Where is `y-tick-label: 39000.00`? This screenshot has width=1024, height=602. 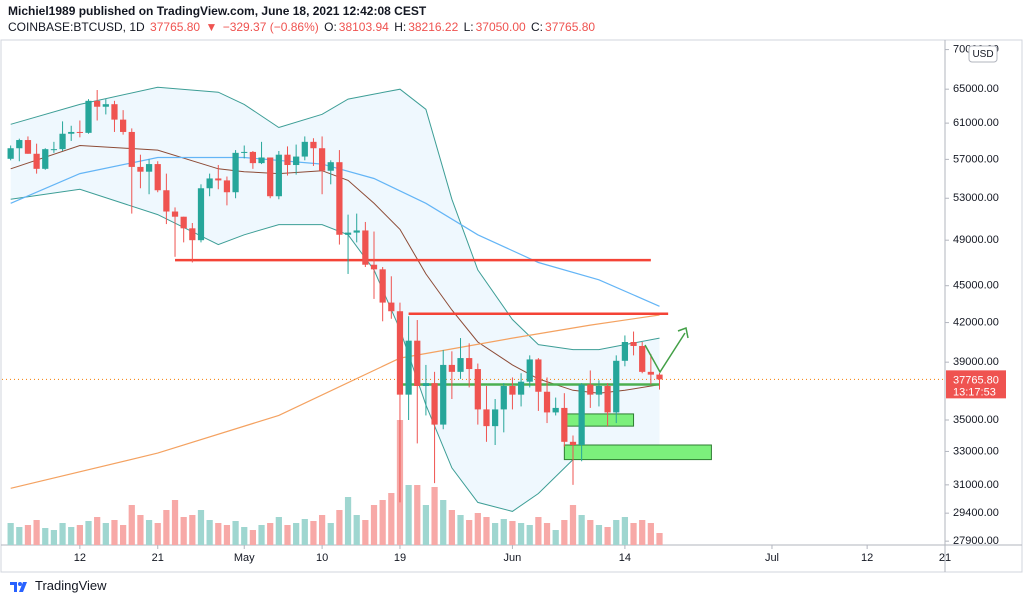
y-tick-label: 39000.00 is located at coordinates (976, 362).